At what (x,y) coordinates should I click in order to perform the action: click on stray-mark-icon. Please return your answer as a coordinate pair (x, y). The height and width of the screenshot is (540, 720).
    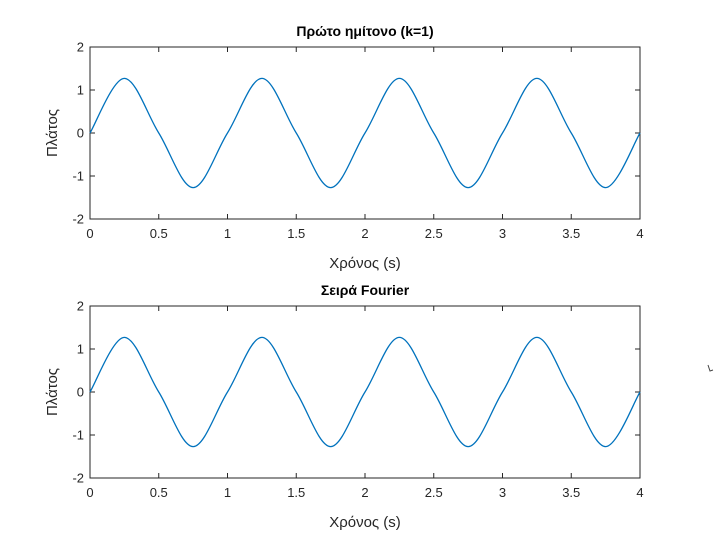
    Looking at the image, I should click on (710, 368).